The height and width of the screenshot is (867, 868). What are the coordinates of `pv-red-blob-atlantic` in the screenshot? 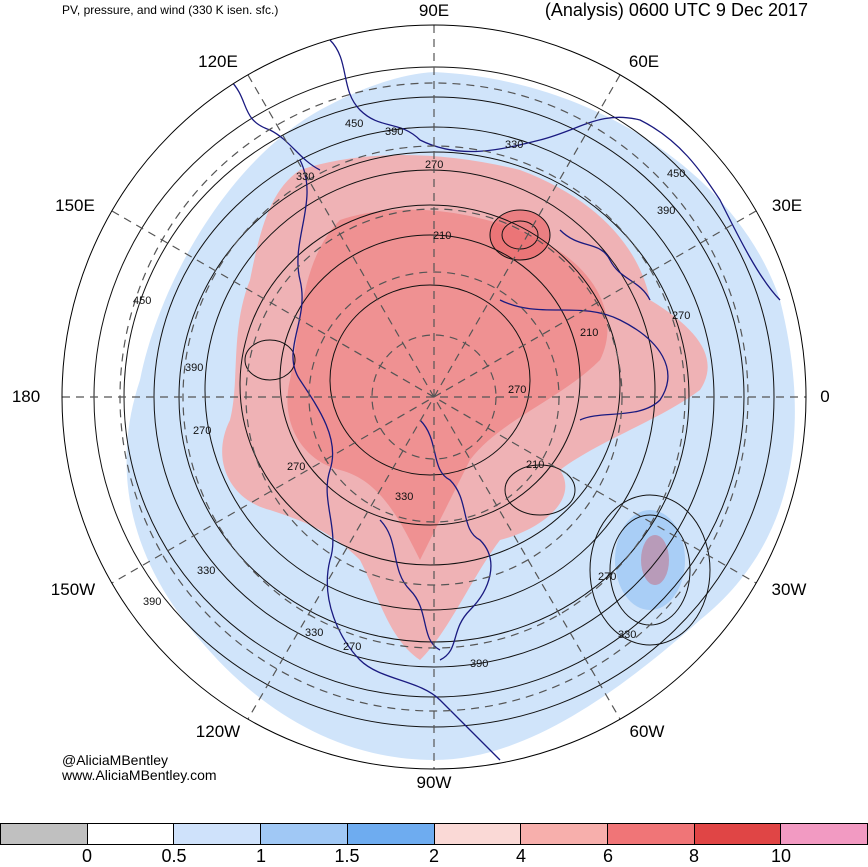 It's located at (655, 560).